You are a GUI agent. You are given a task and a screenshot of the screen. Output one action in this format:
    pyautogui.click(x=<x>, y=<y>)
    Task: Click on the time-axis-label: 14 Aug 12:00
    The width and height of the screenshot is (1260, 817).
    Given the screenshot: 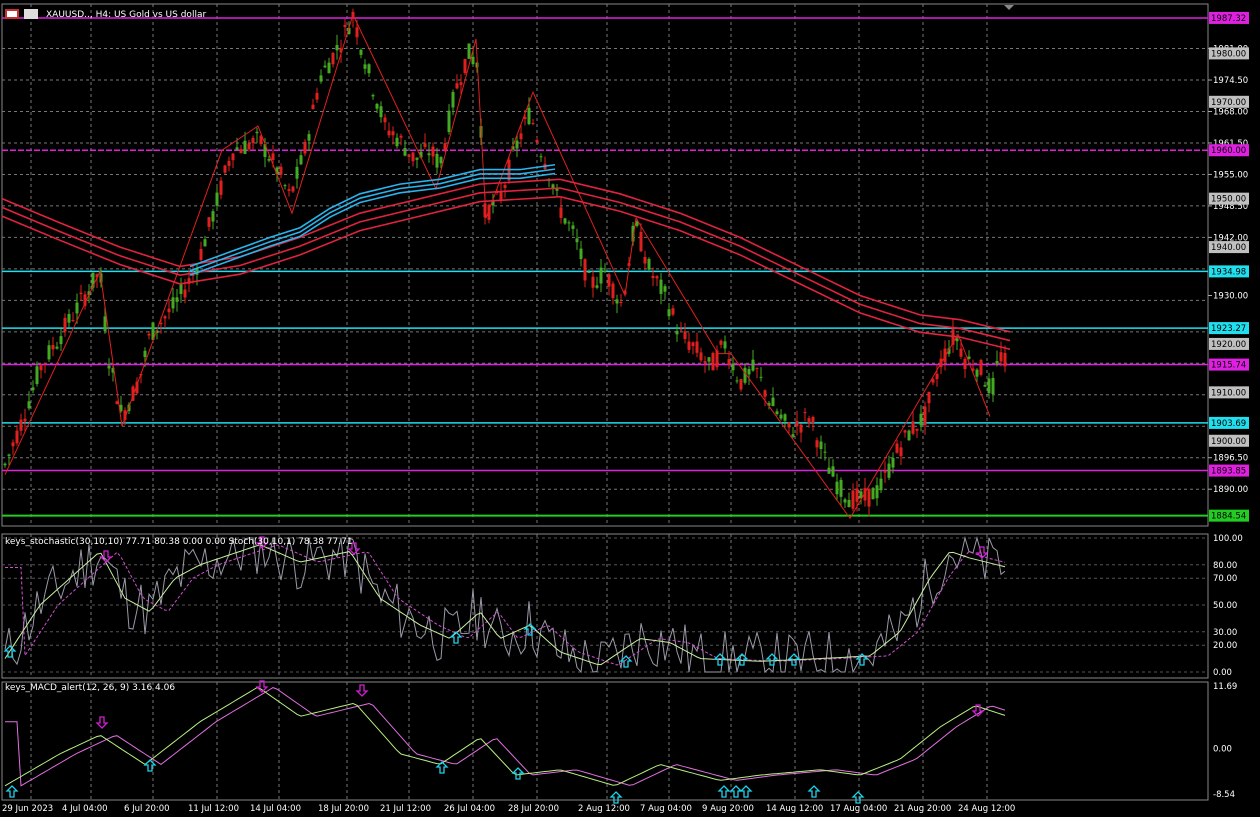 What is the action you would take?
    pyautogui.click(x=794, y=809)
    